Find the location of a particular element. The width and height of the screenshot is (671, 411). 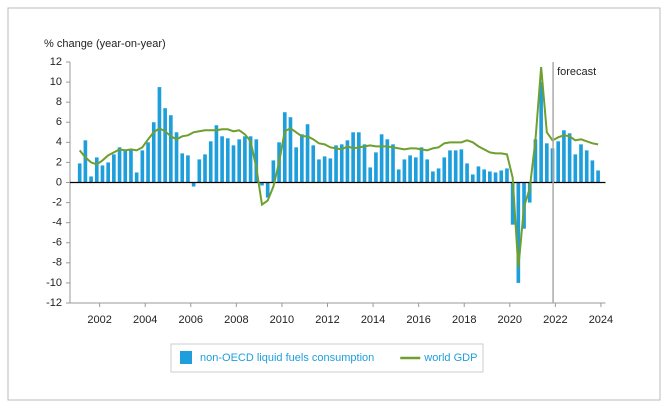

forecast-label: forecast is located at coordinates (576, 72).